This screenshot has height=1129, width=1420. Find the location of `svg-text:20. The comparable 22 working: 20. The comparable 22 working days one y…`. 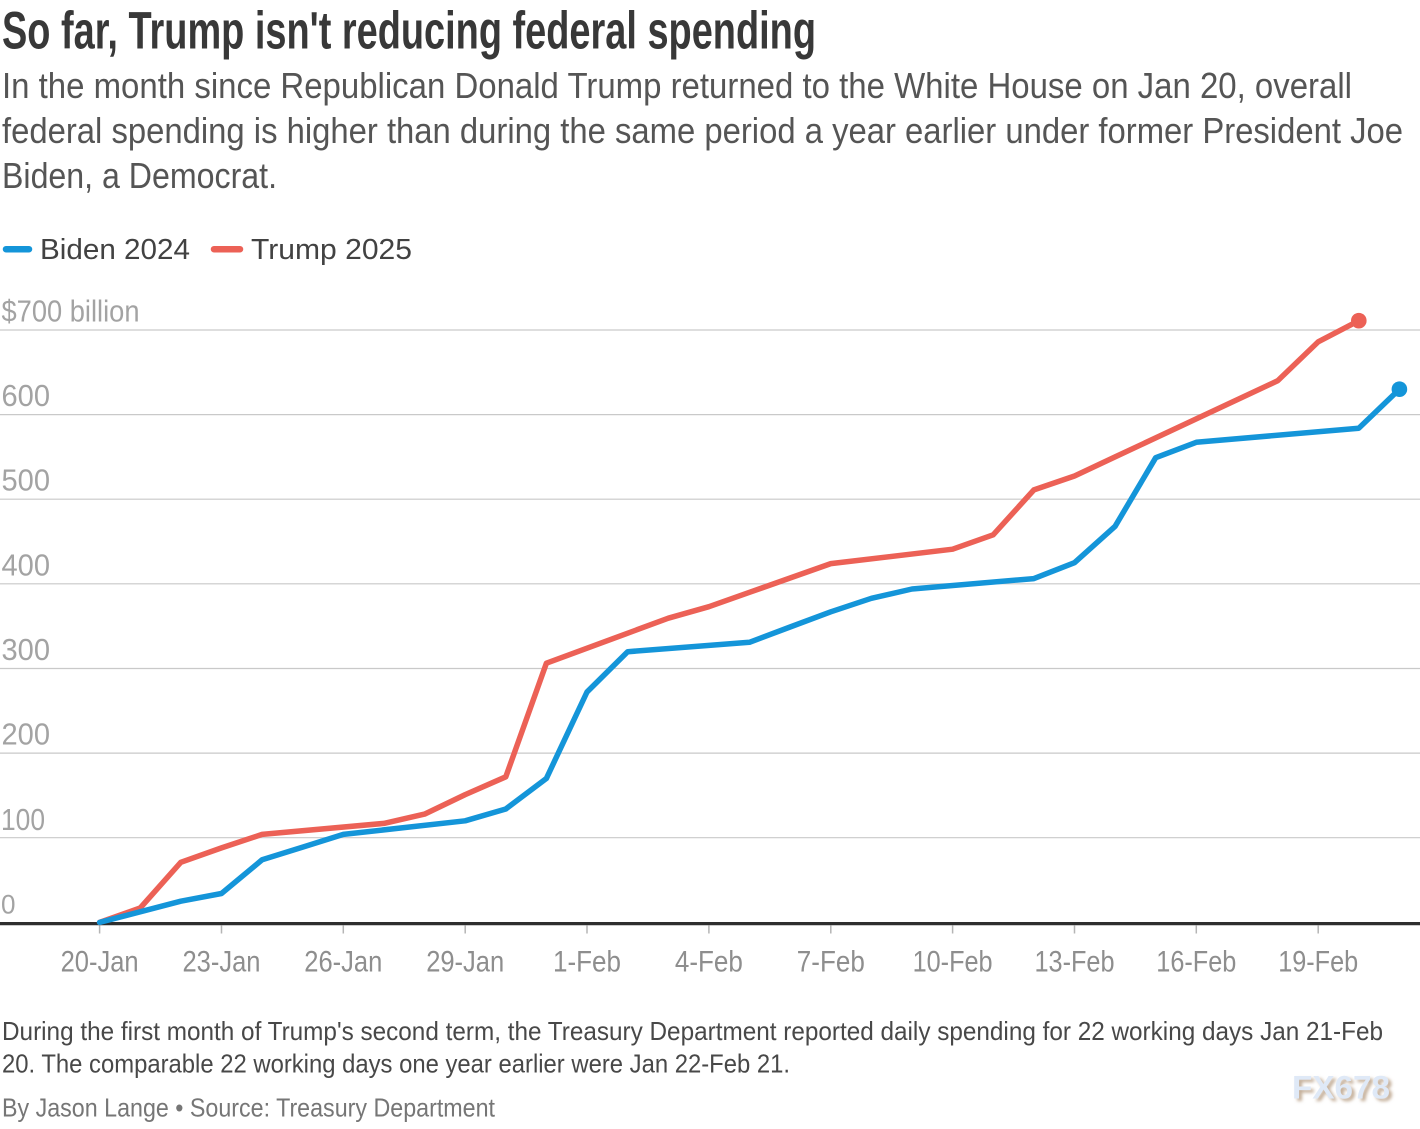

svg-text:20. The comparable 22 working: 20. The comparable 22 working days one y… is located at coordinates (396, 1064).